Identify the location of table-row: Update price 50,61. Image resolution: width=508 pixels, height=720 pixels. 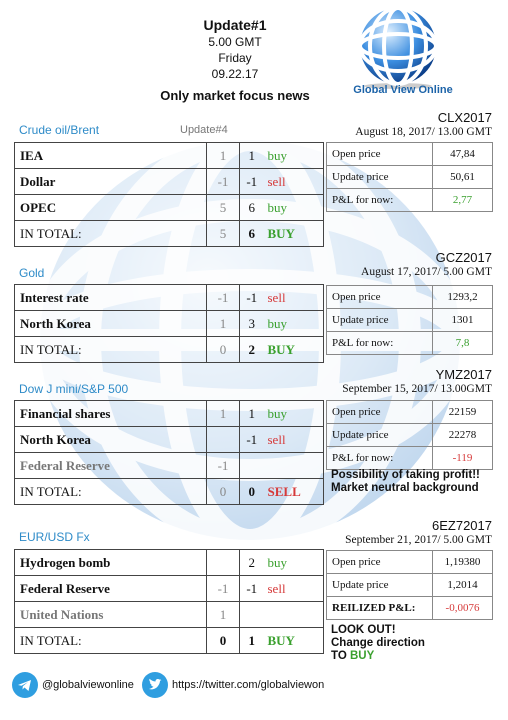
(409, 177).